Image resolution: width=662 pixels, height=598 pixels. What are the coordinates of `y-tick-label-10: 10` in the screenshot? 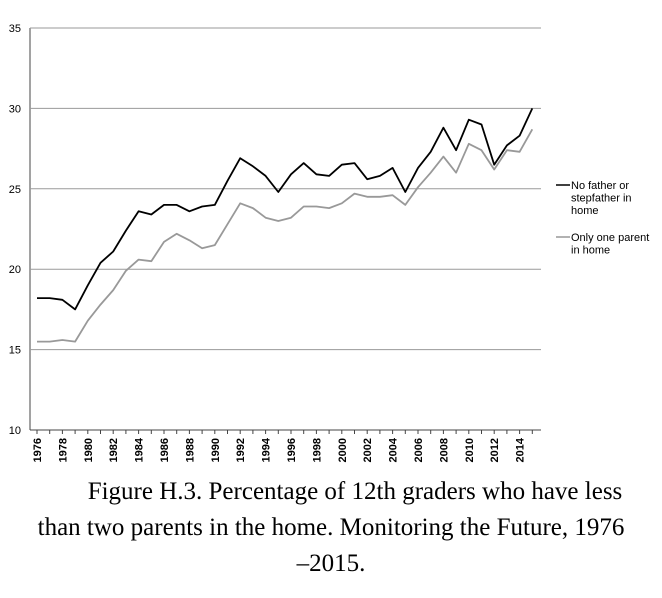 It's located at (15, 431).